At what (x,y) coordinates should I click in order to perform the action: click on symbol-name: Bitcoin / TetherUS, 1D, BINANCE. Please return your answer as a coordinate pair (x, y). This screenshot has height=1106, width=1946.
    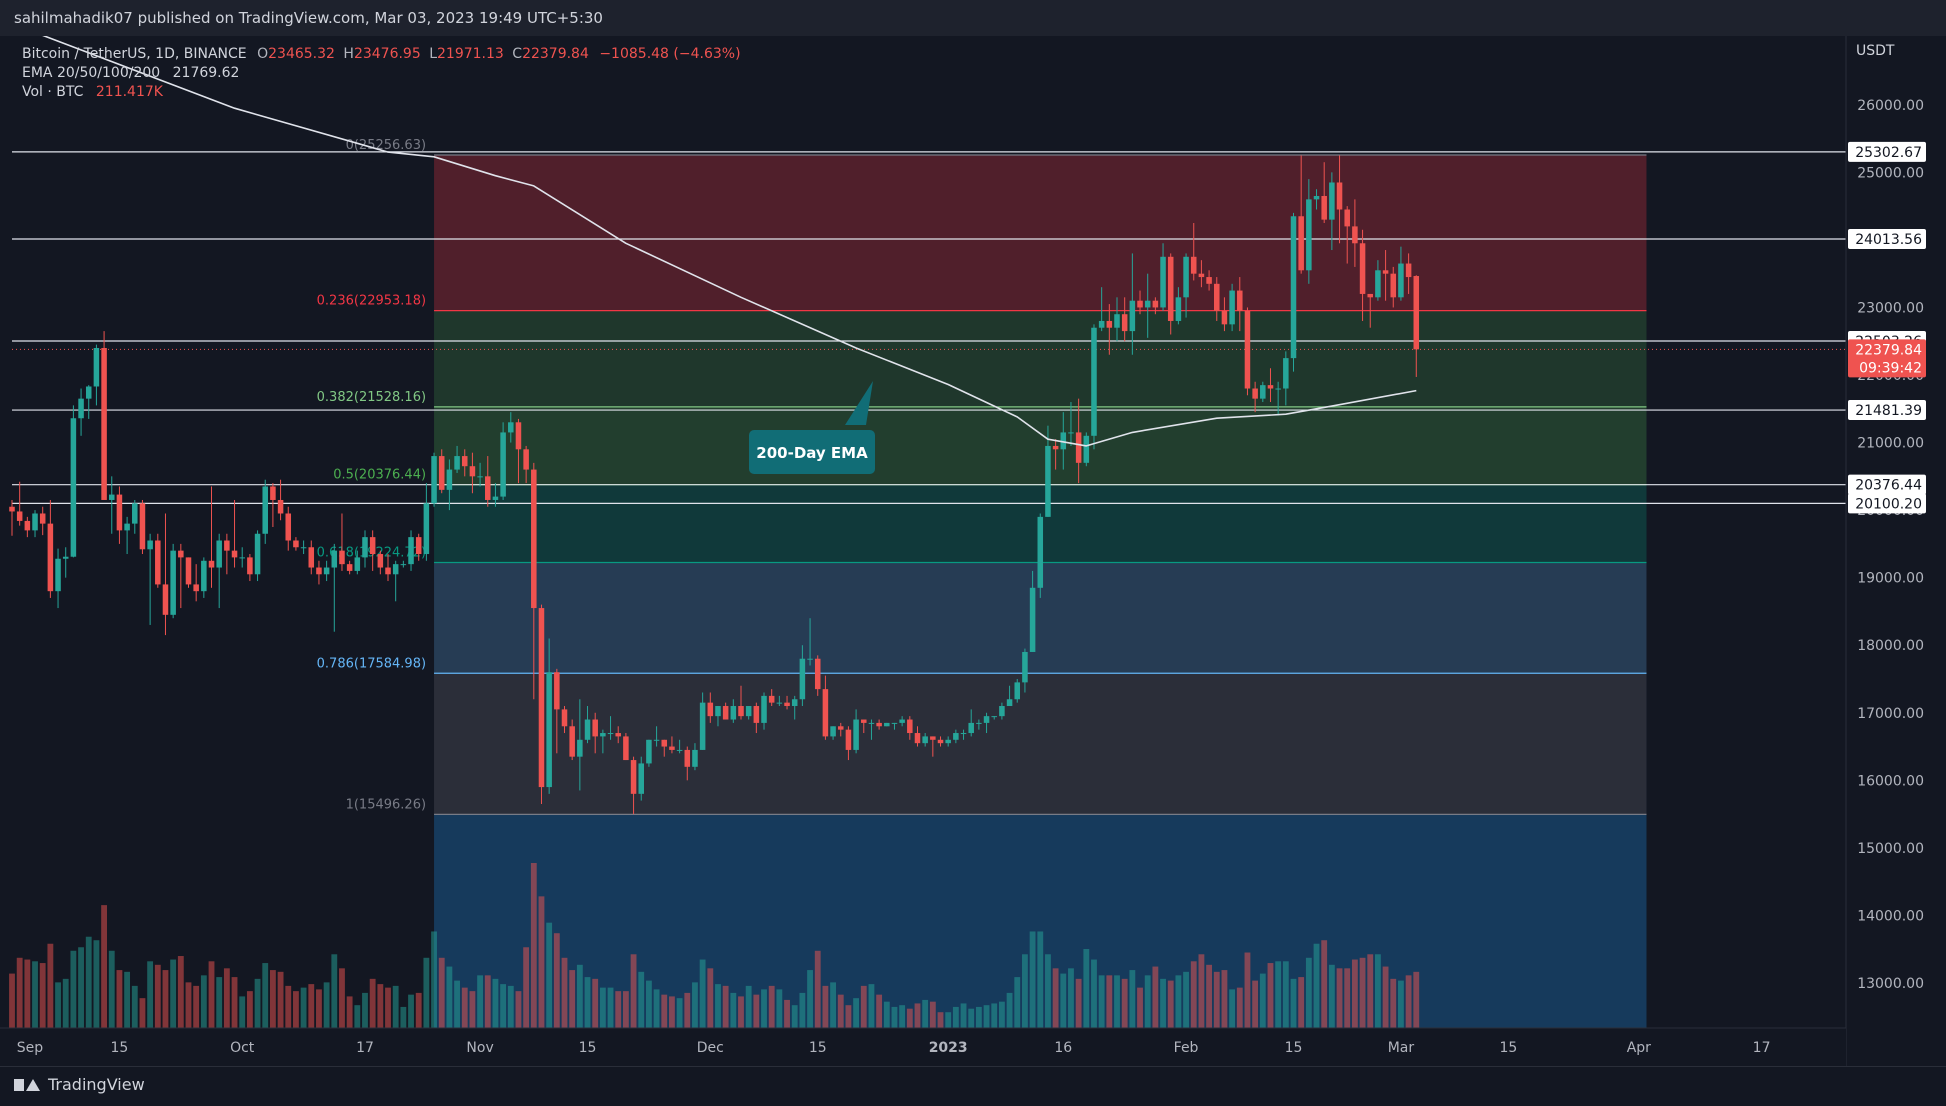
    Looking at the image, I should click on (134, 54).